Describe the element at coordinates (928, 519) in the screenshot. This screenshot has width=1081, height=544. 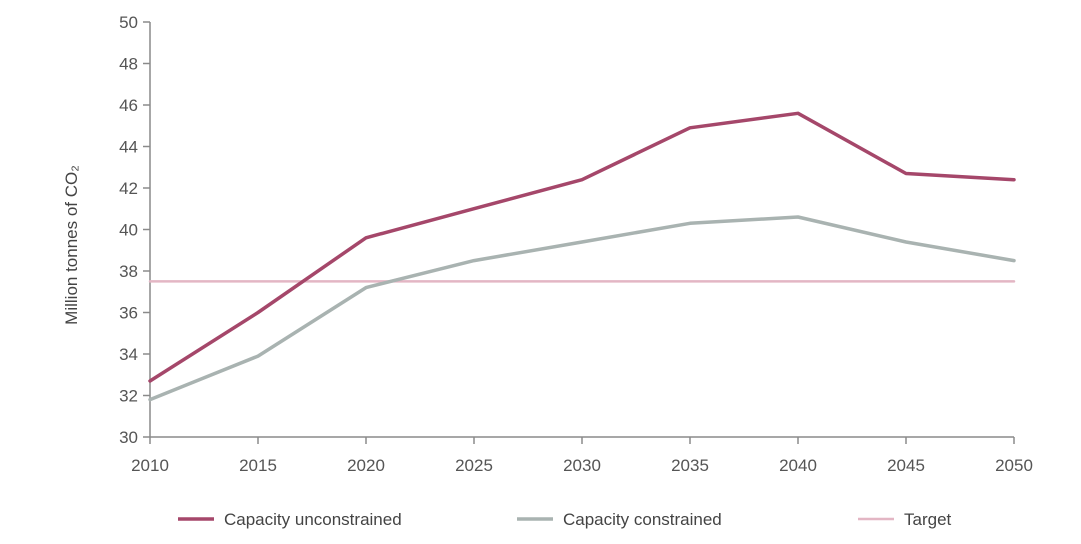
I see `legend-label: Target` at that location.